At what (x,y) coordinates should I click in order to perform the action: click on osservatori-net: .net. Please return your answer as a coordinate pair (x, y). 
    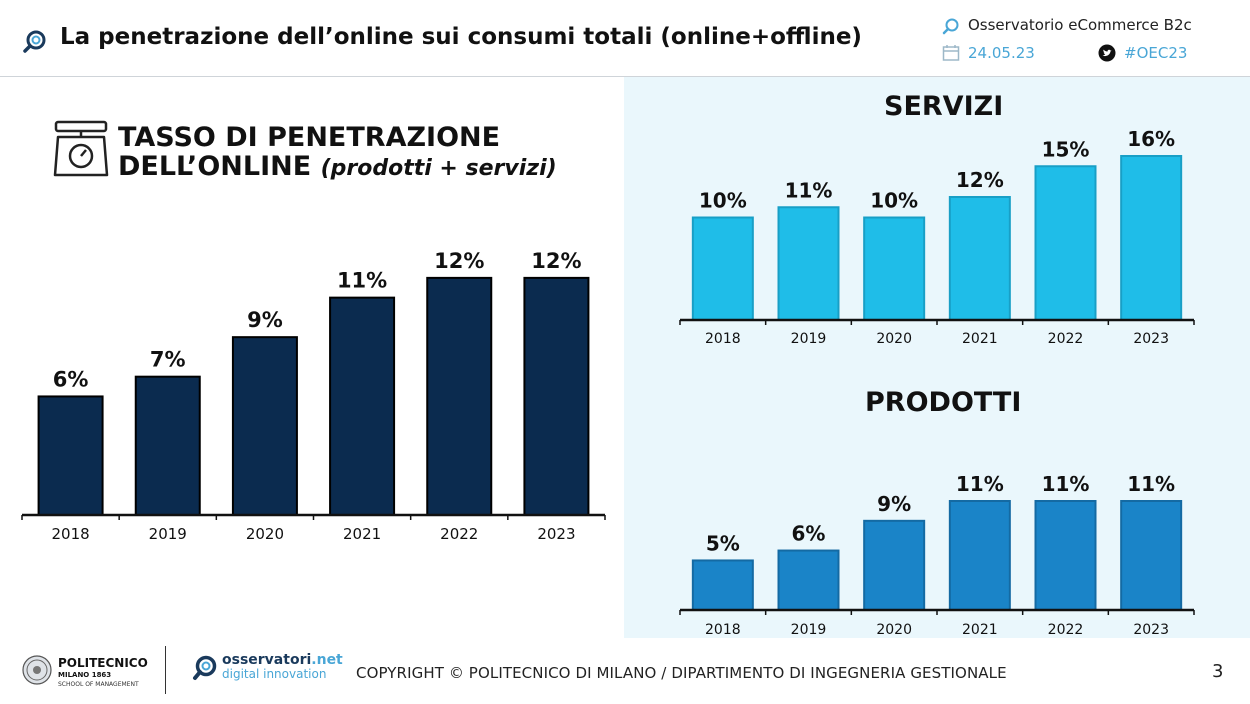
    Looking at the image, I should click on (327, 660).